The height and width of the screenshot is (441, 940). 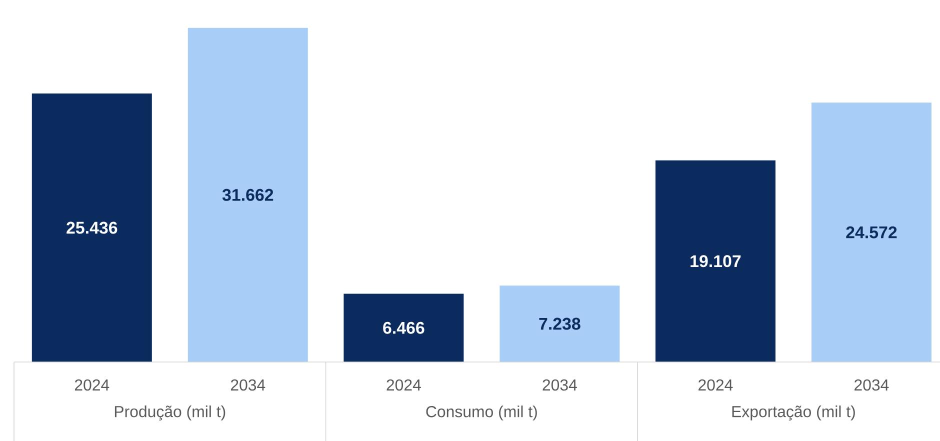 I want to click on x-tick-label: Produção (mil t), so click(x=170, y=413).